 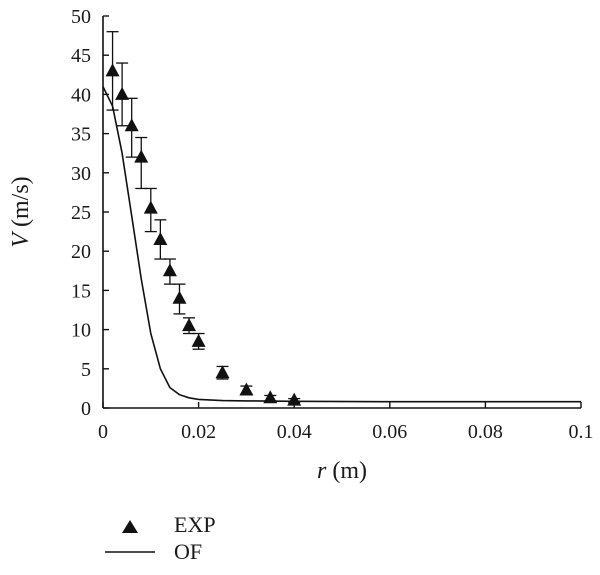 I want to click on y-tick-label: 5, so click(x=86, y=370).